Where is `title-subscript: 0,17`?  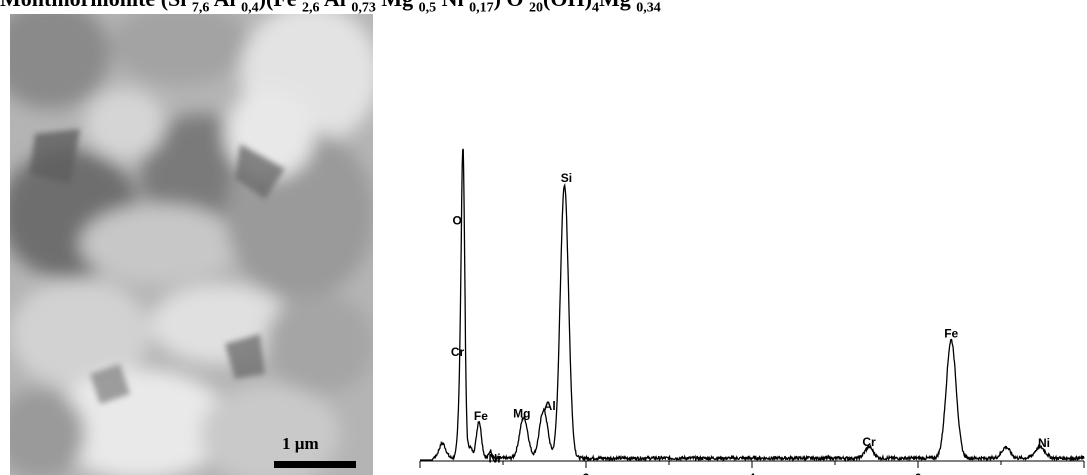 title-subscript: 0,17 is located at coordinates (481, 8).